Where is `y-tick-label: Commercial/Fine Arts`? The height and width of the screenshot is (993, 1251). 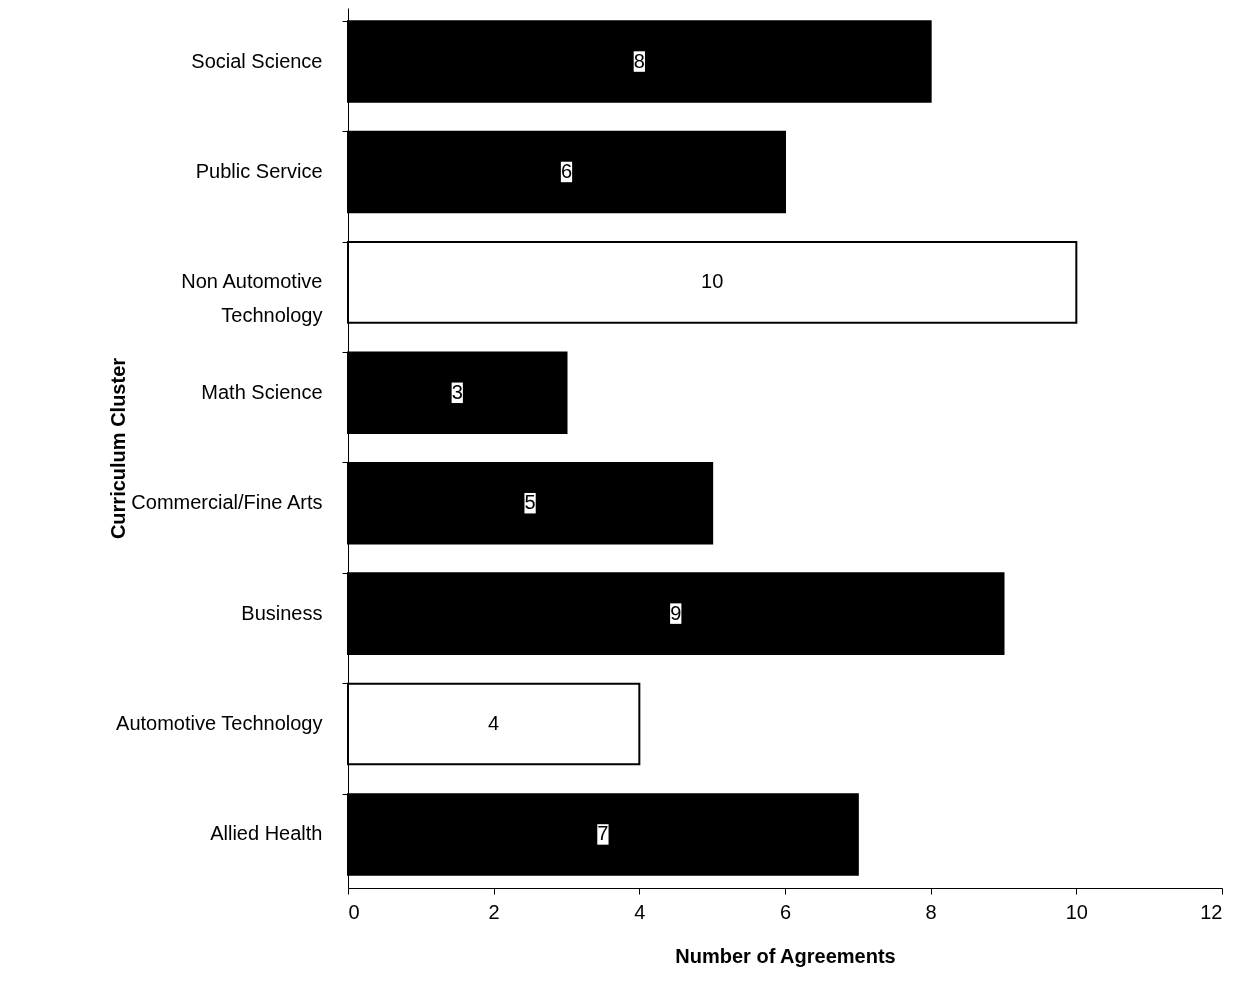
y-tick-label: Commercial/Fine Arts is located at coordinates (227, 502).